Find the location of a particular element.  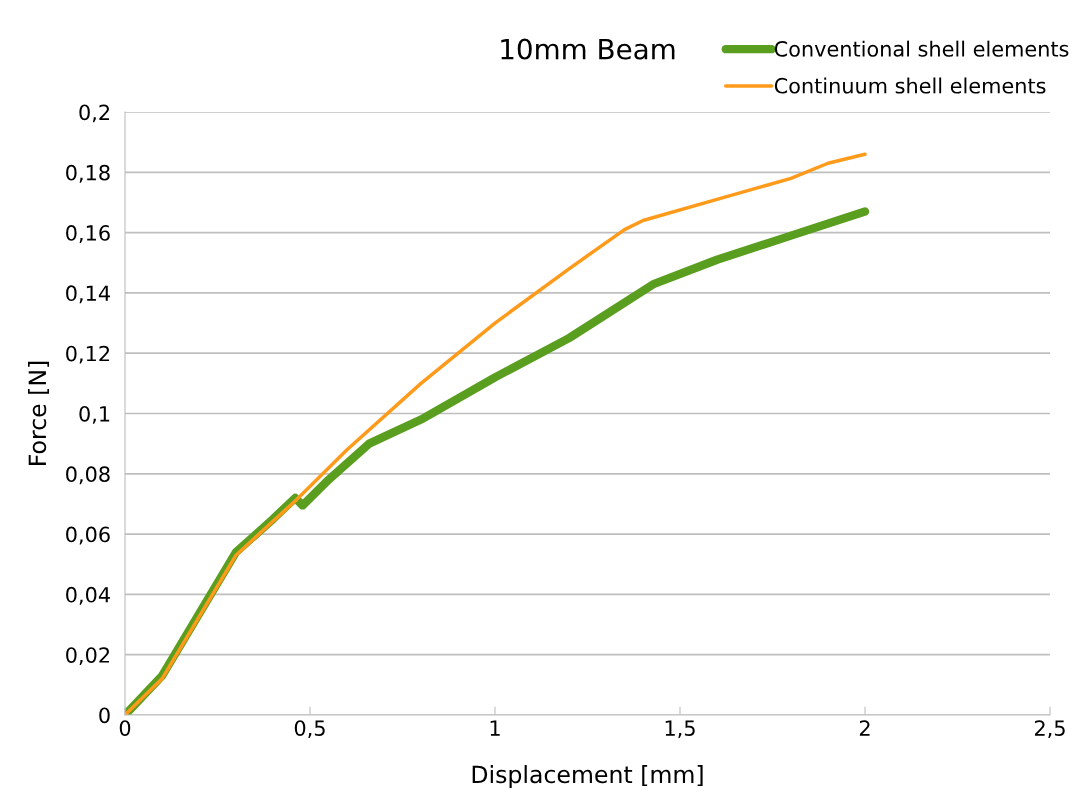

legend-label: Conventional shell elements is located at coordinates (921, 48).